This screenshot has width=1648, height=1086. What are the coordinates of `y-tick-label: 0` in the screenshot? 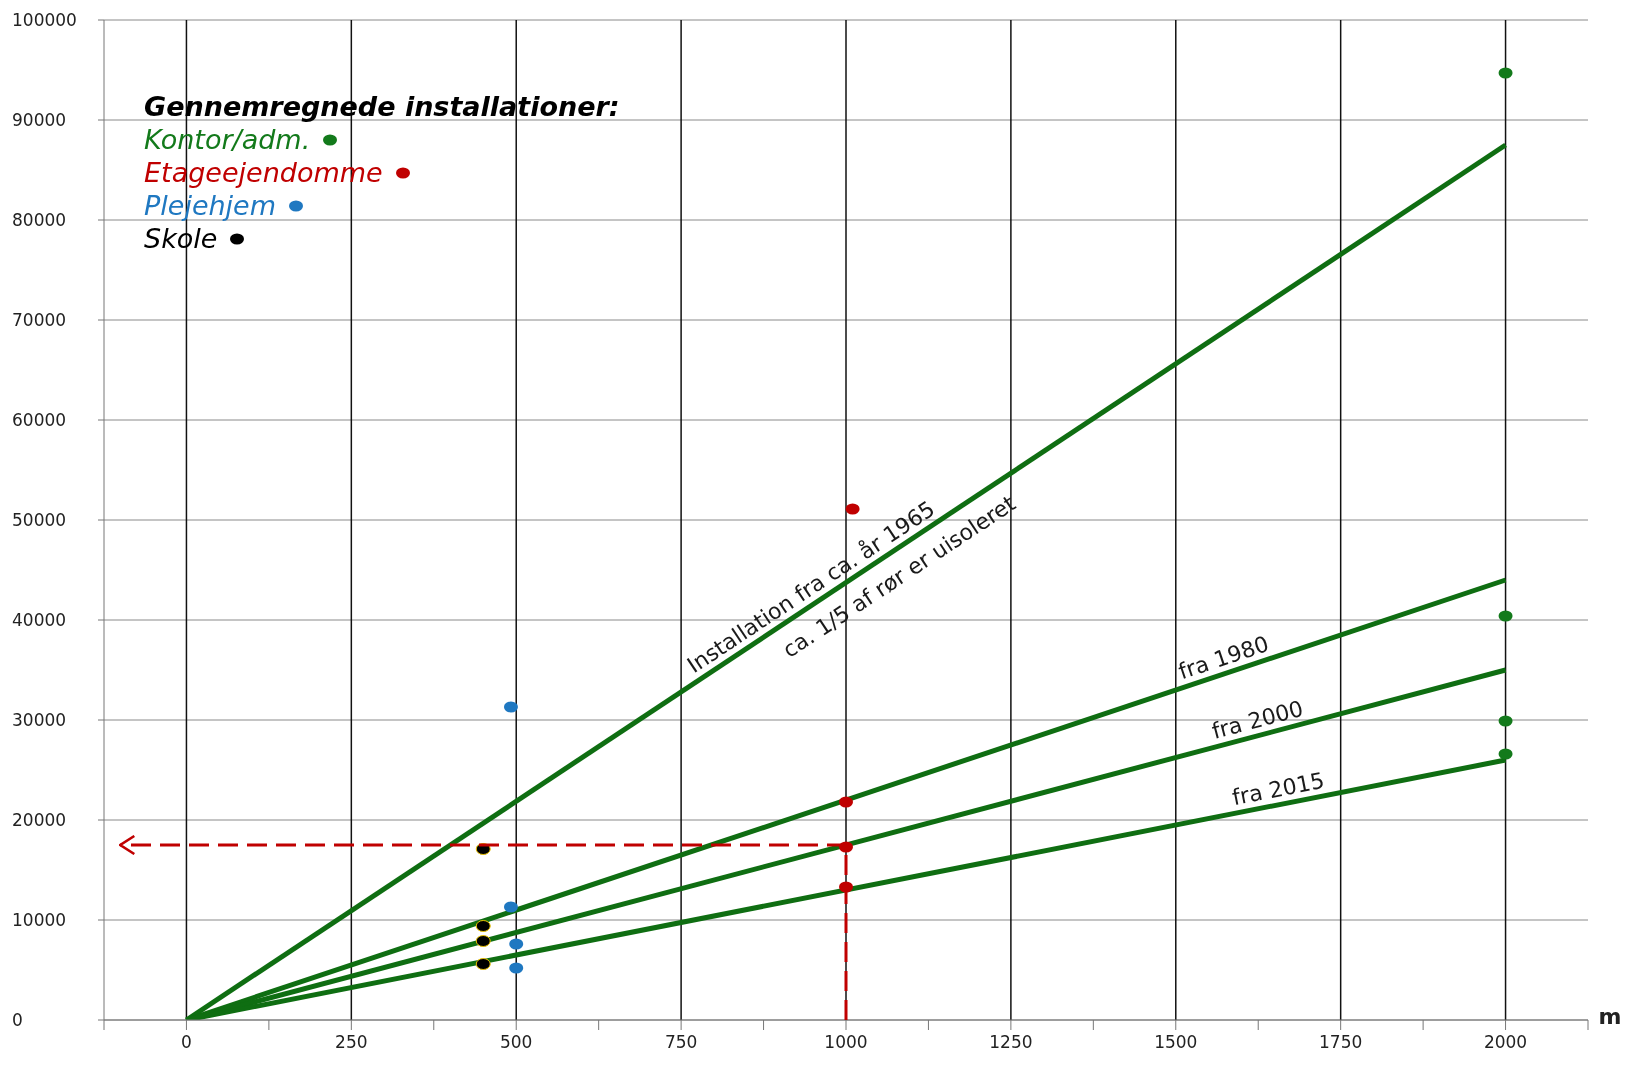 It's located at (17, 1020).